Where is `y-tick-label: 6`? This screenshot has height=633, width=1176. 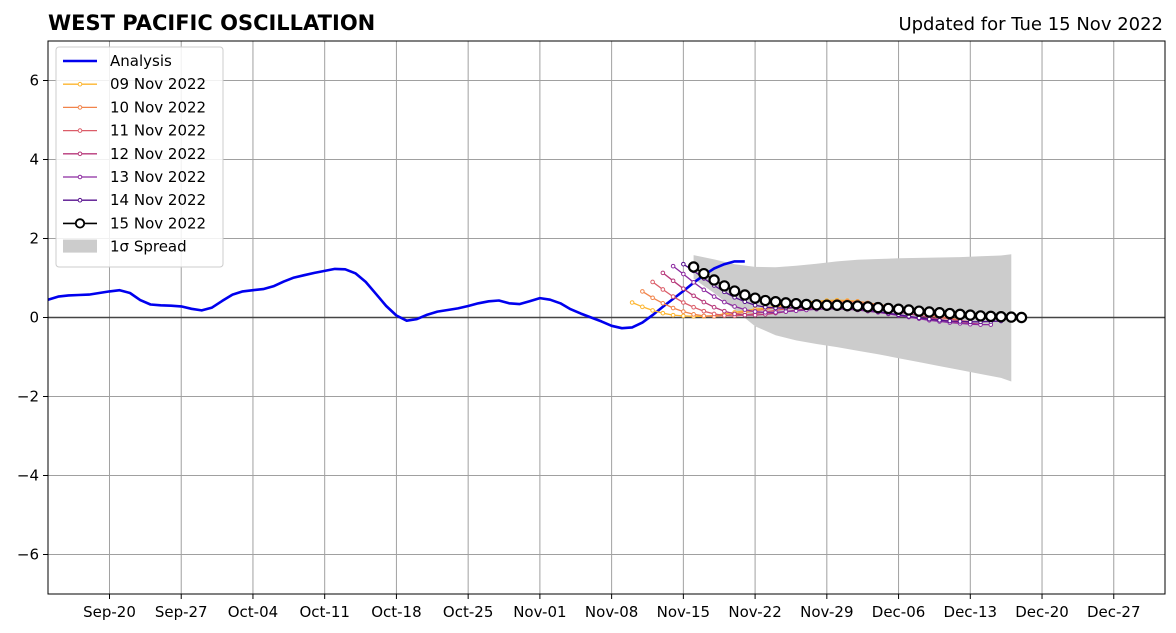
y-tick-label: 6 is located at coordinates (34, 81).